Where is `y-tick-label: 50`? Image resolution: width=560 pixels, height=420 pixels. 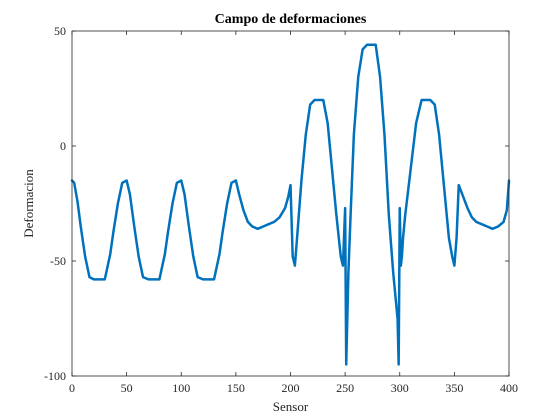
y-tick-label: 50 is located at coordinates (60, 31).